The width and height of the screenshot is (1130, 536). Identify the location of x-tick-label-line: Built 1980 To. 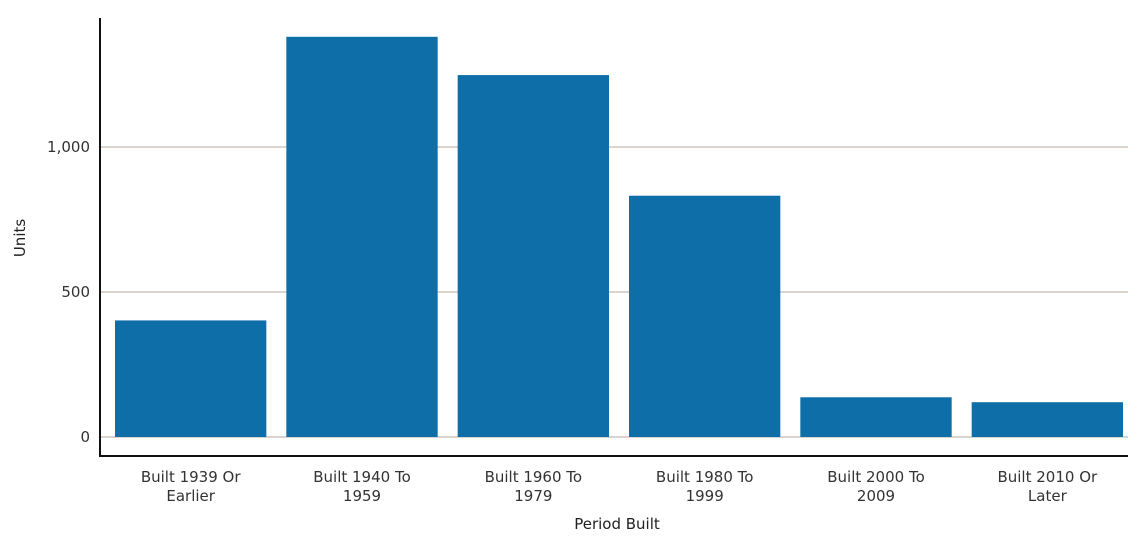
(705, 477).